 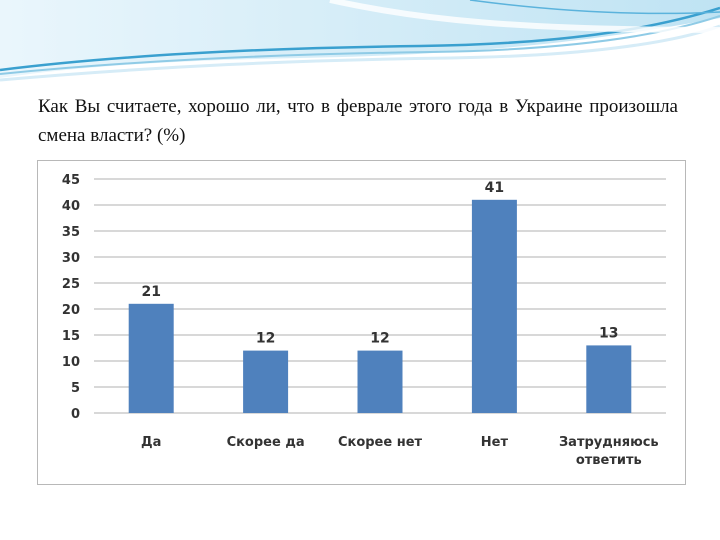 I want to click on data-label: 41, so click(x=494, y=188).